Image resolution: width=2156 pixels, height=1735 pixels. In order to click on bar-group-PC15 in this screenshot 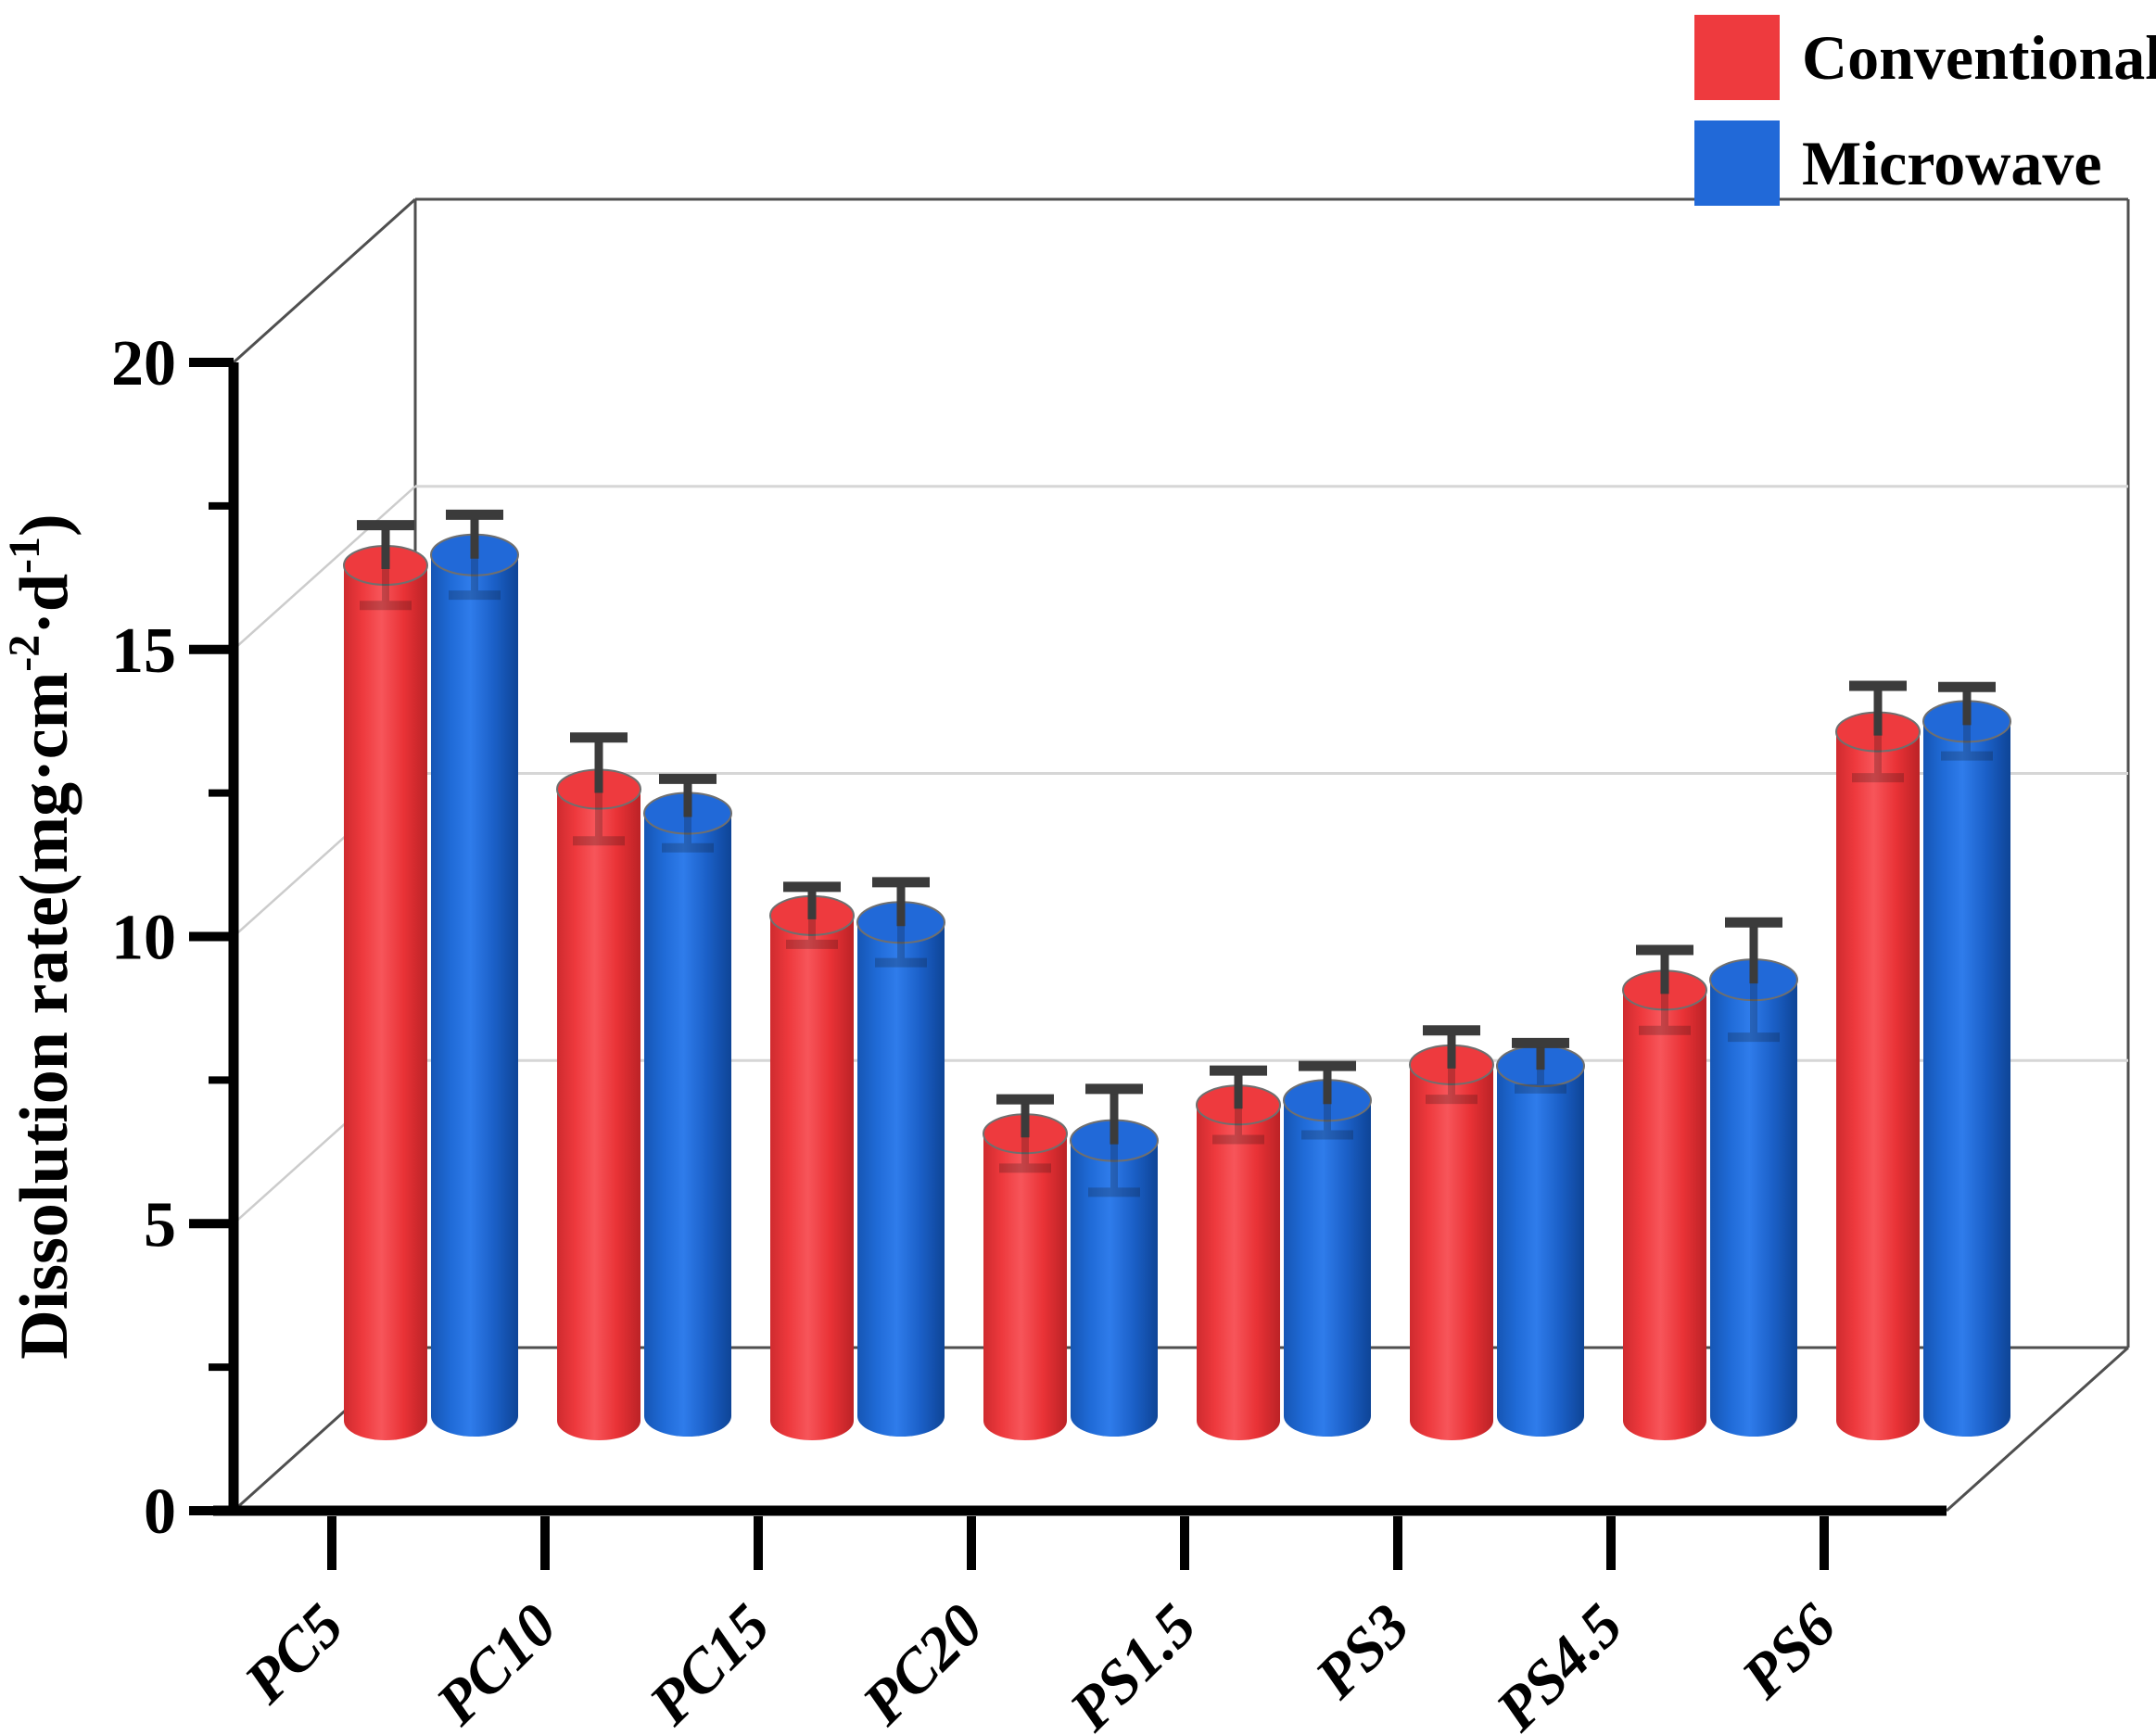, I will do `click(857, 1158)`.